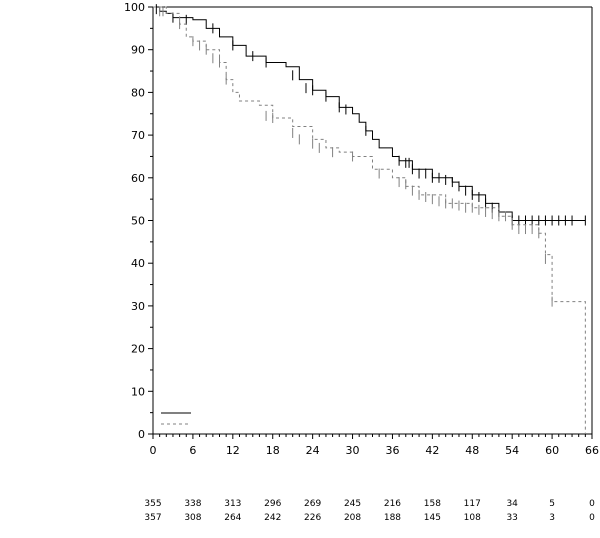 The width and height of the screenshot is (600, 538). What do you see at coordinates (273, 450) in the screenshot?
I see `x-tick-label: 18` at bounding box center [273, 450].